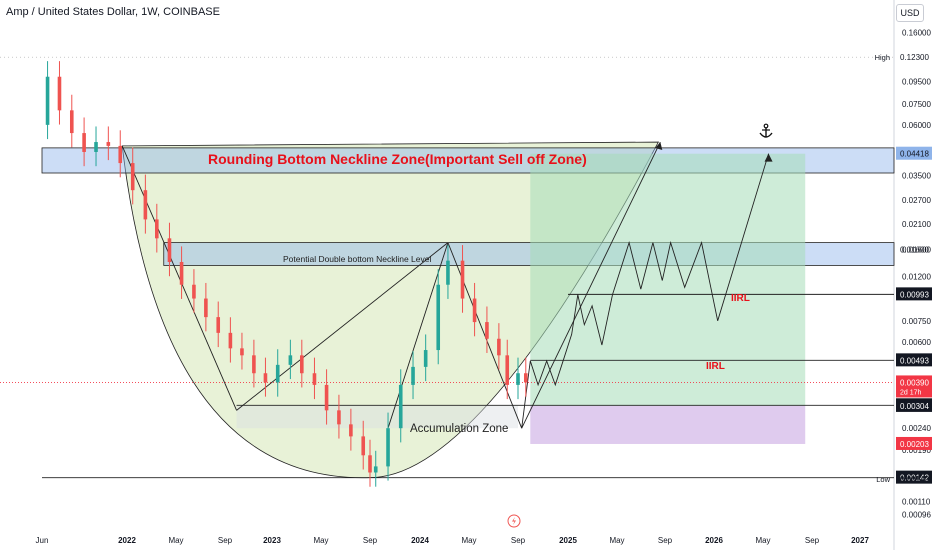  What do you see at coordinates (916, 450) in the screenshot?
I see `y-tick-label: 0.00190` at bounding box center [916, 450].